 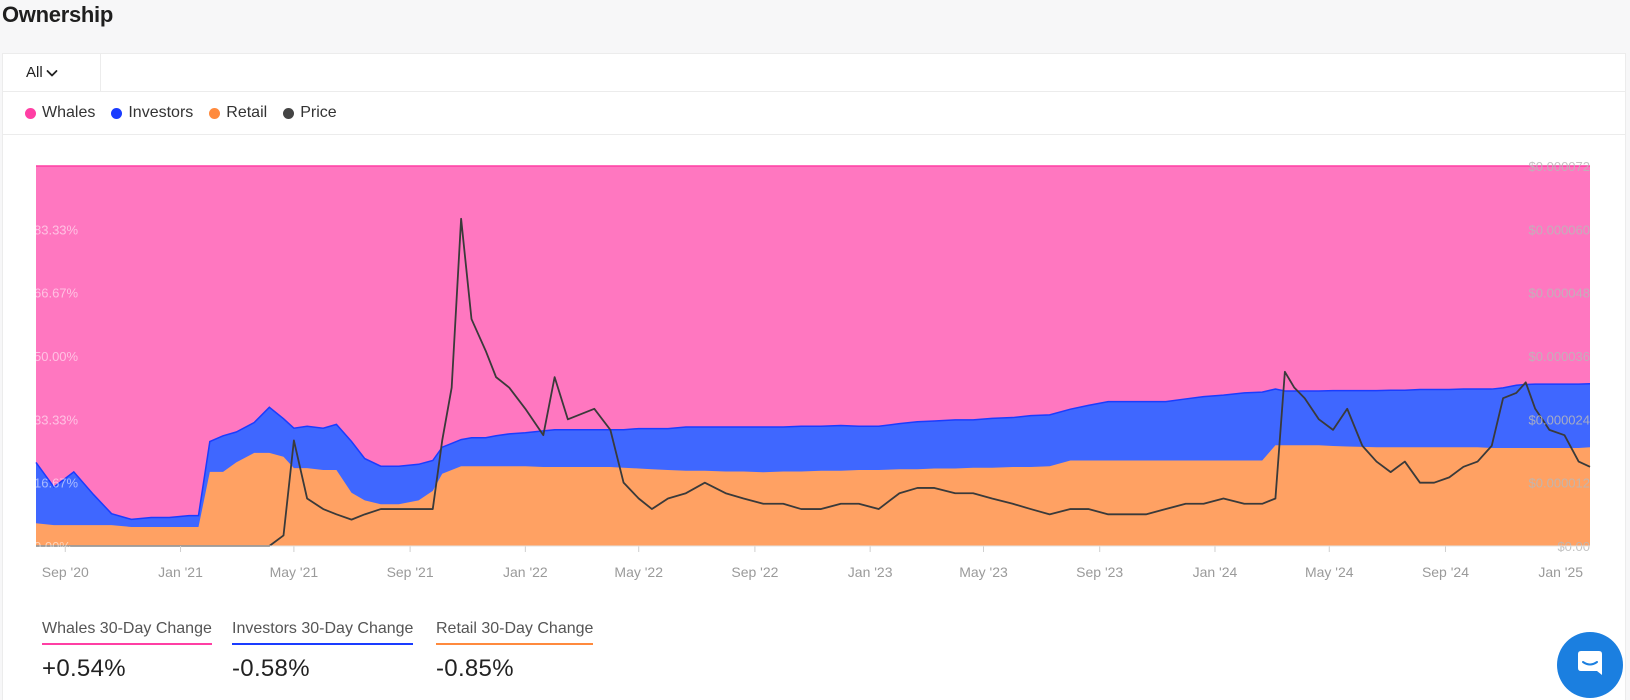 What do you see at coordinates (754, 572) in the screenshot?
I see `x-tick-label: Sep '22` at bounding box center [754, 572].